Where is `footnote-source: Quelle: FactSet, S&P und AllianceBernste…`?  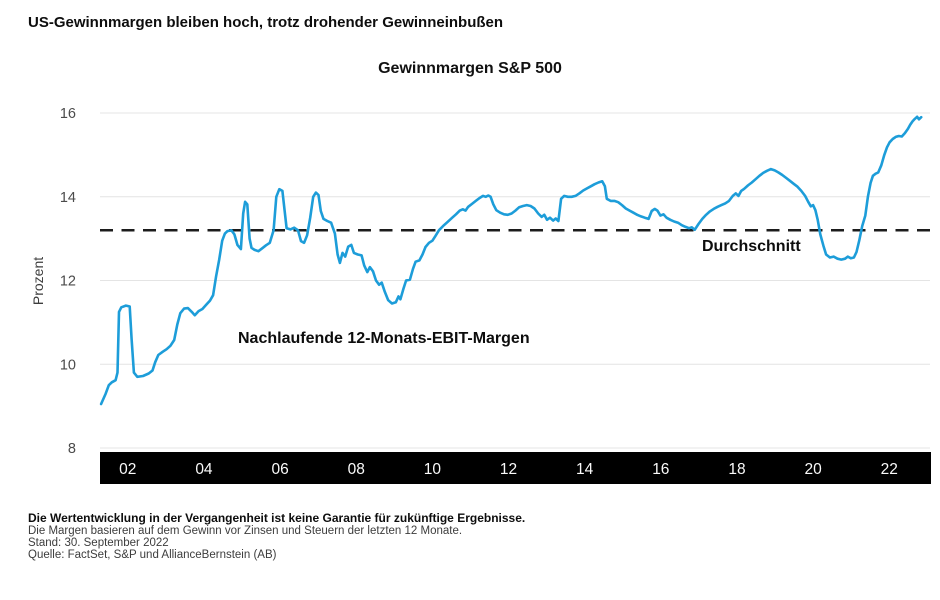
footnote-source: Quelle: FactSet, S&P und AllianceBernste… is located at coordinates (152, 555).